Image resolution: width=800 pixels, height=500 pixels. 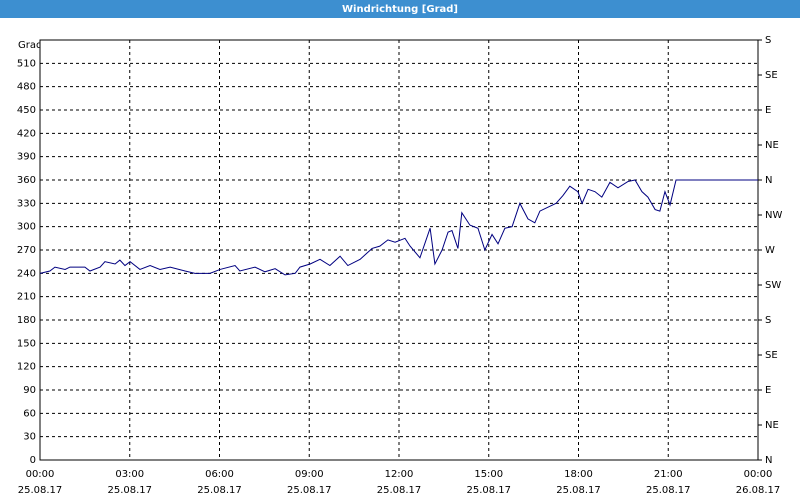 What do you see at coordinates (26, 273) in the screenshot?
I see `y-tick-label: 240` at bounding box center [26, 273].